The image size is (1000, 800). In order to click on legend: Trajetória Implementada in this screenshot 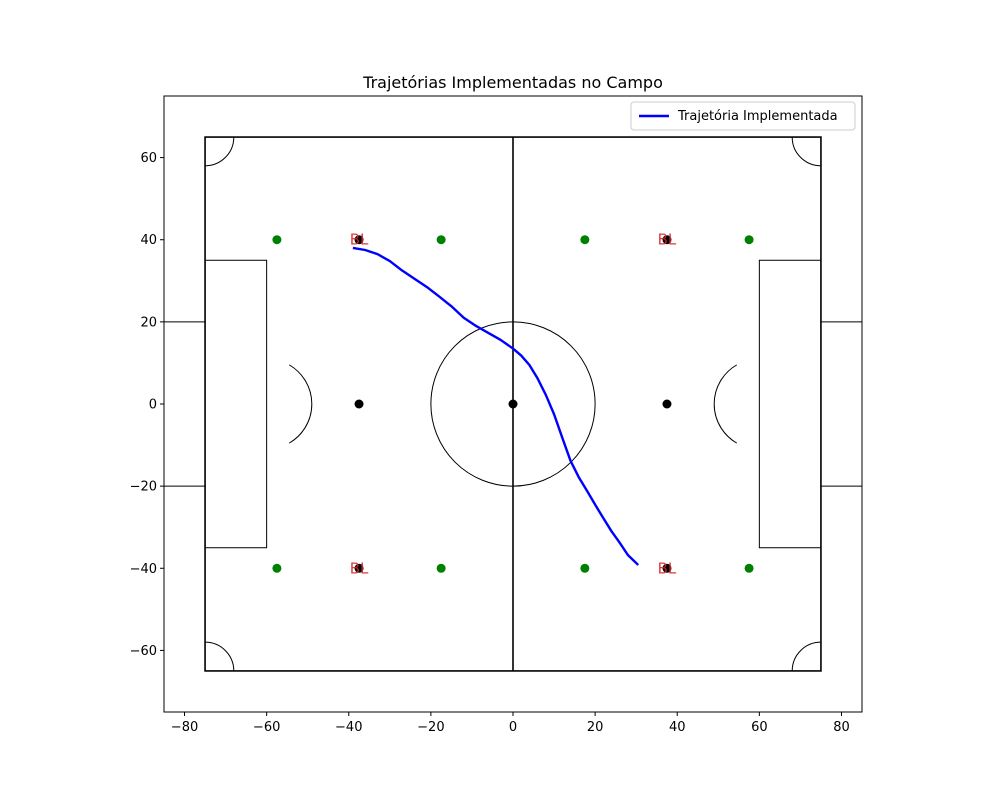, I will do `click(743, 116)`.